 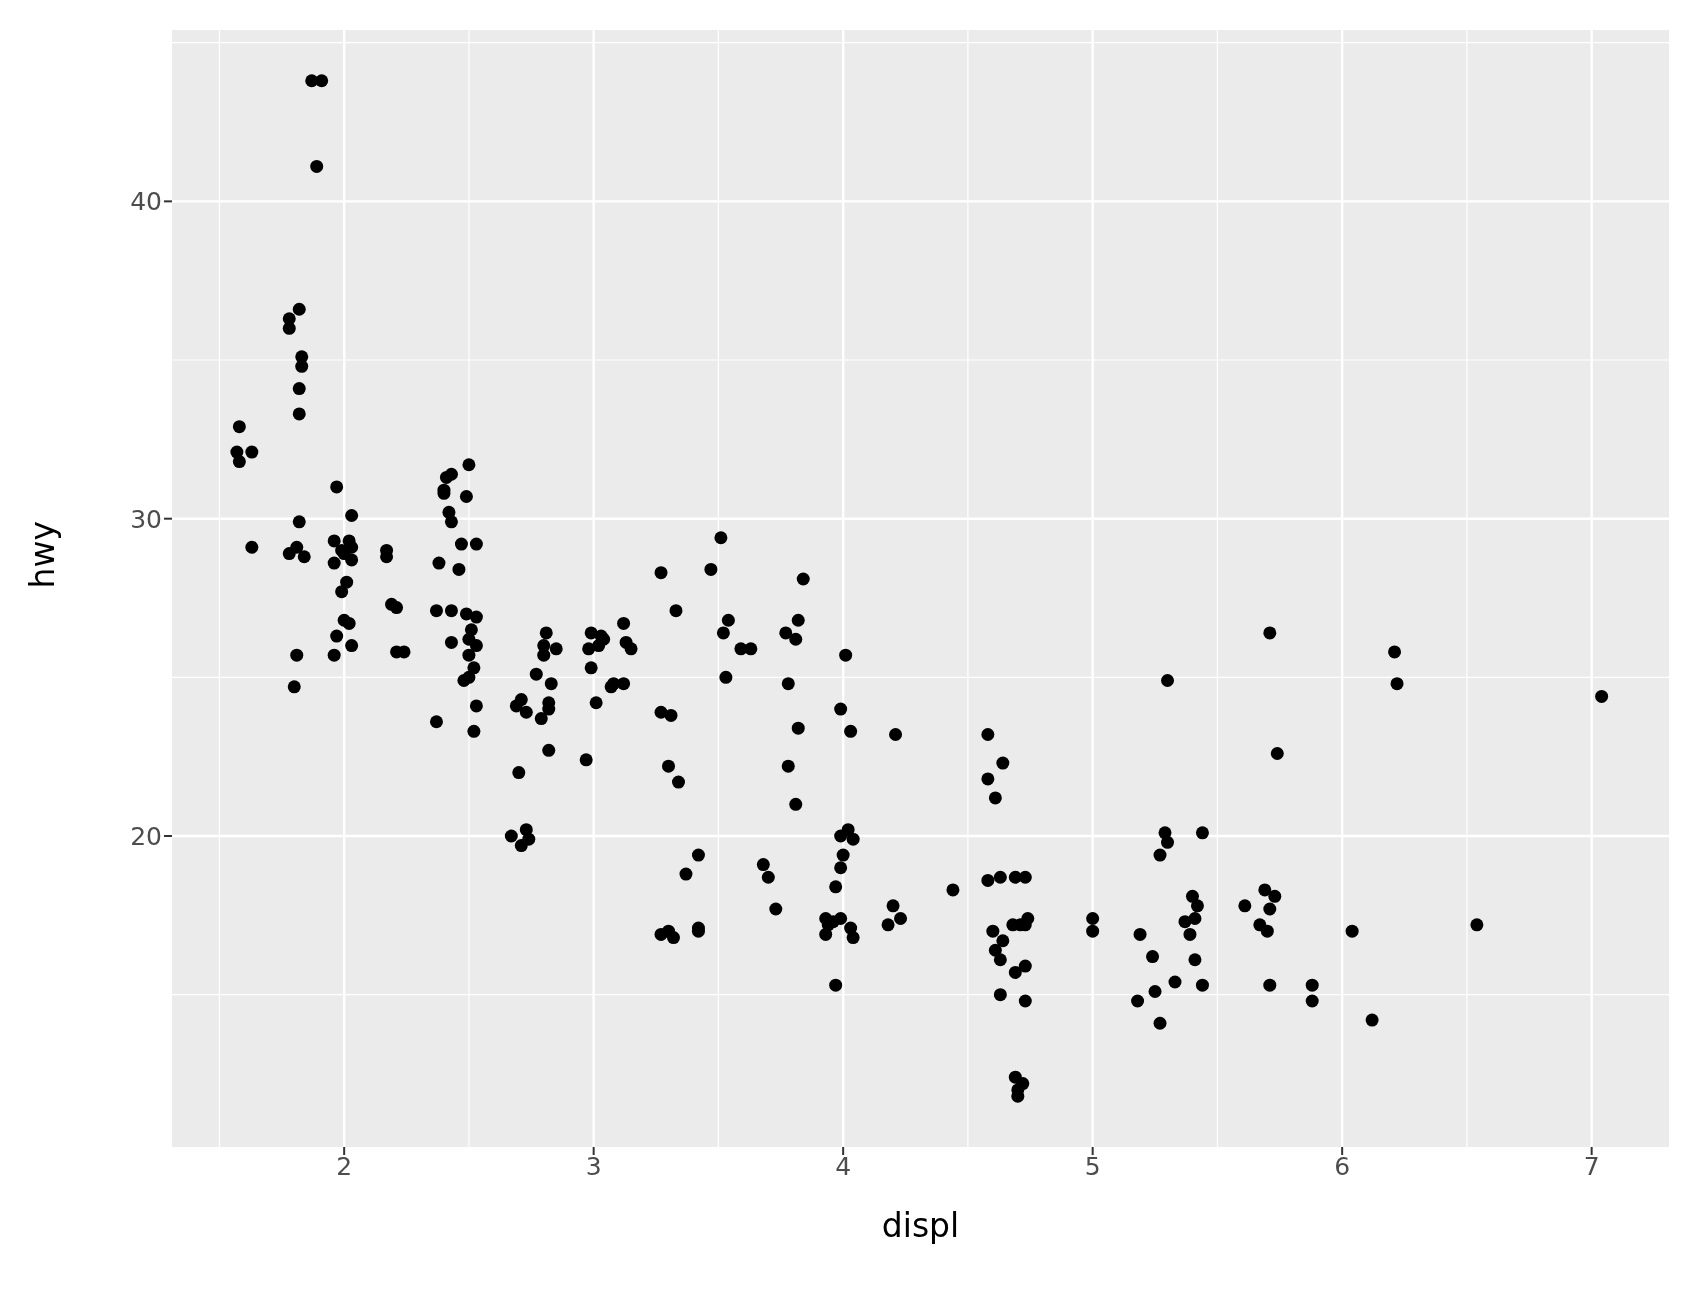 What do you see at coordinates (42, 555) in the screenshot?
I see `y-axis-title: hwy` at bounding box center [42, 555].